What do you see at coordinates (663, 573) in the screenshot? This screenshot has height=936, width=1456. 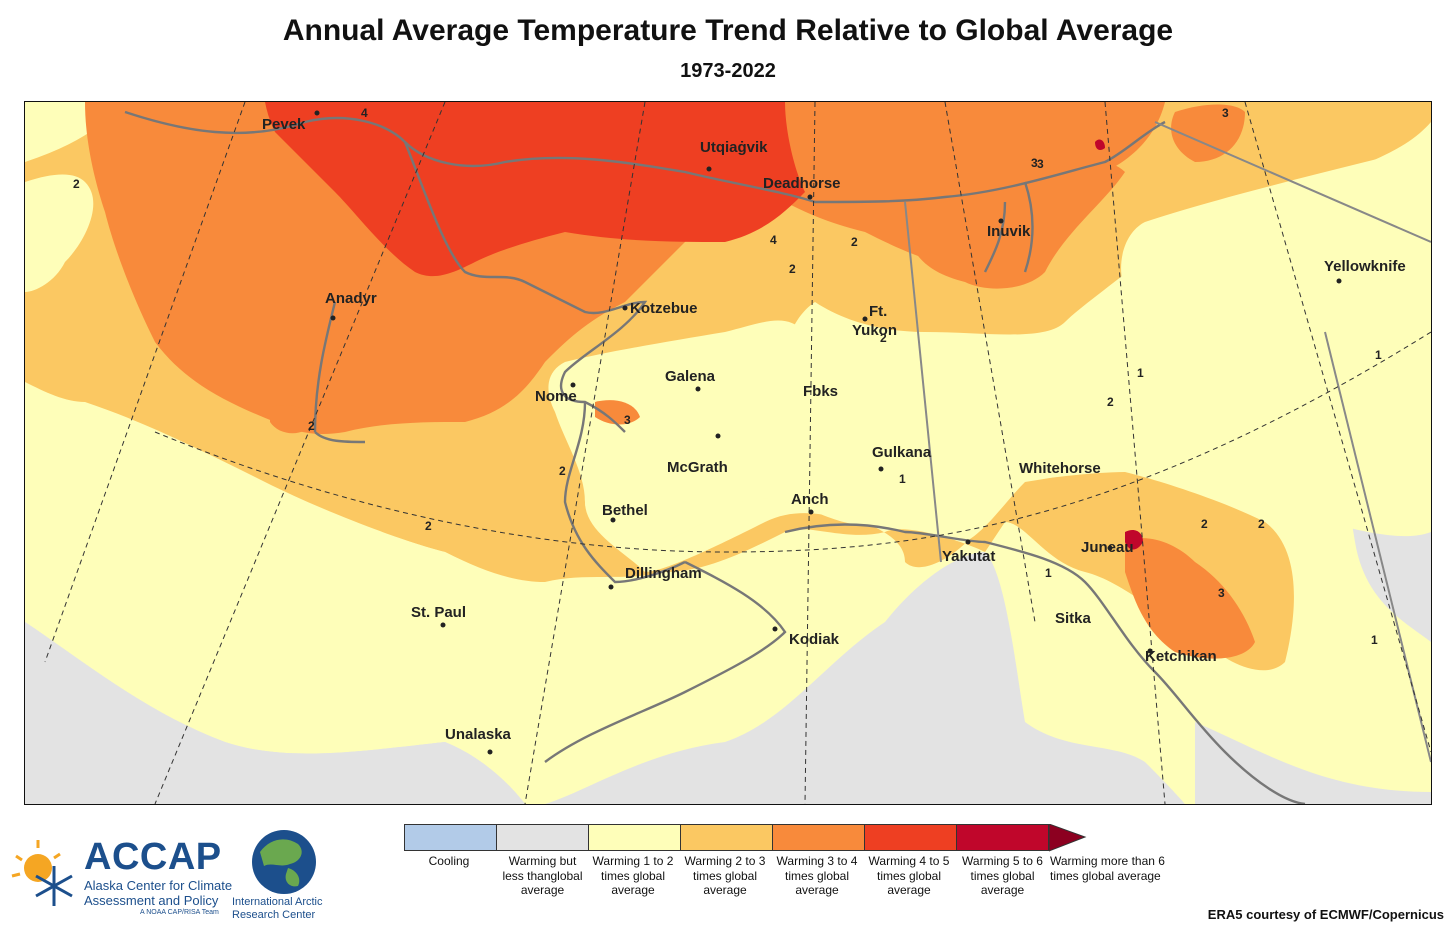 I see `city-label-dillingham: Dillingham` at bounding box center [663, 573].